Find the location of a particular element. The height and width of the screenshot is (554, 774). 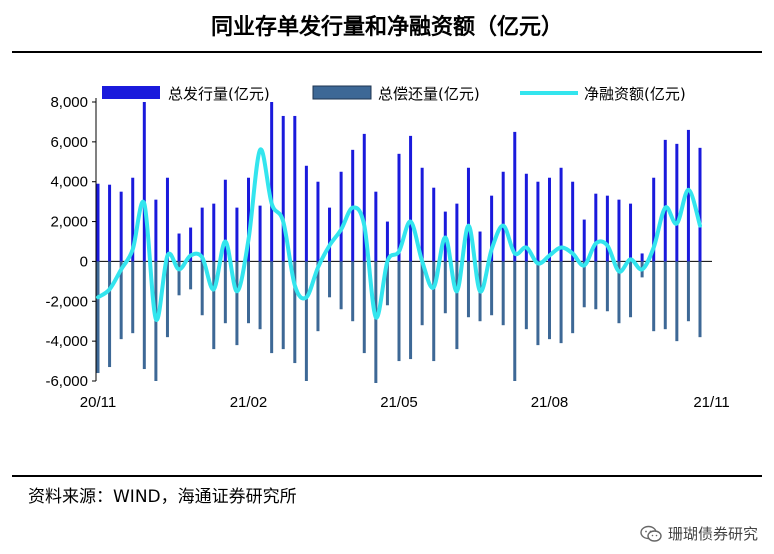

y-tick-label: 4,000 is located at coordinates (69, 182).